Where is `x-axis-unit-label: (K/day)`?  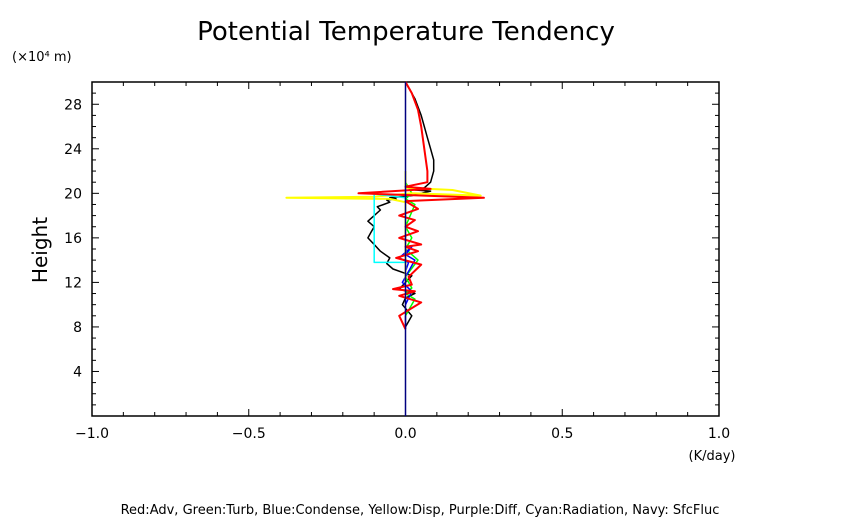 x-axis-unit-label: (K/day) is located at coordinates (712, 456).